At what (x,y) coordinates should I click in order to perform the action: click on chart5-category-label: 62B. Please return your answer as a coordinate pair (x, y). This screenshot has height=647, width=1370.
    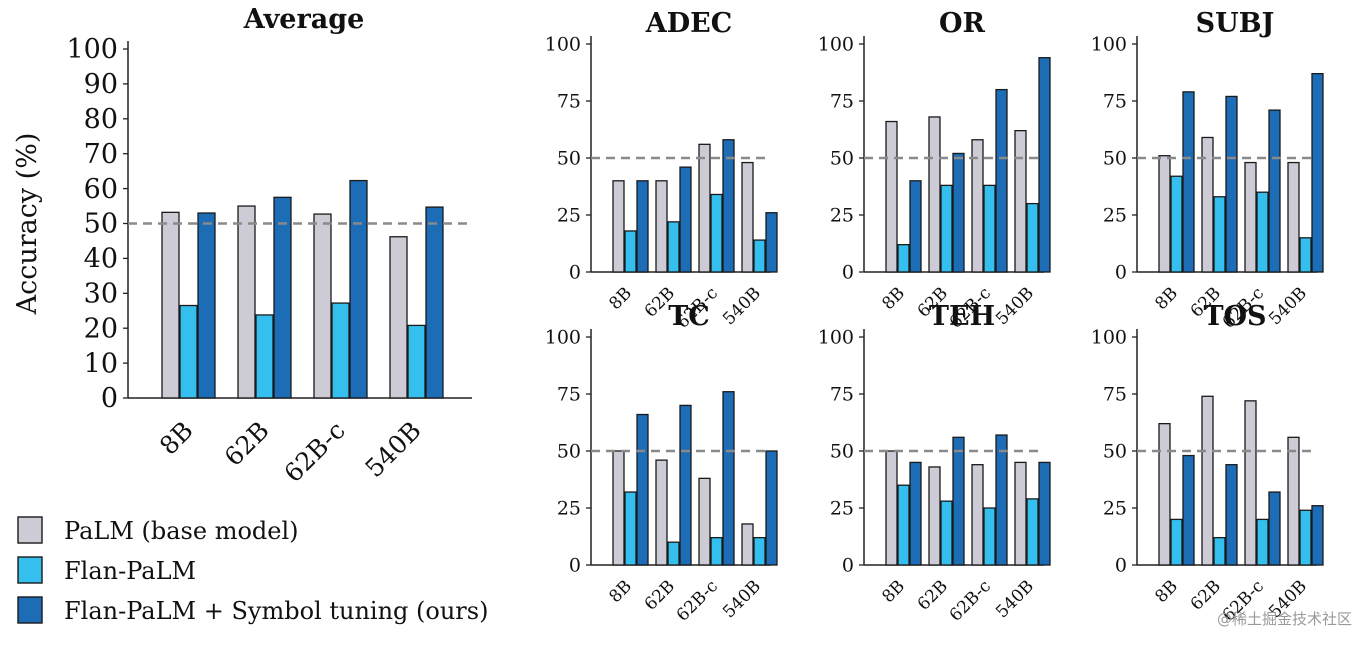
    Looking at the image, I should click on (933, 595).